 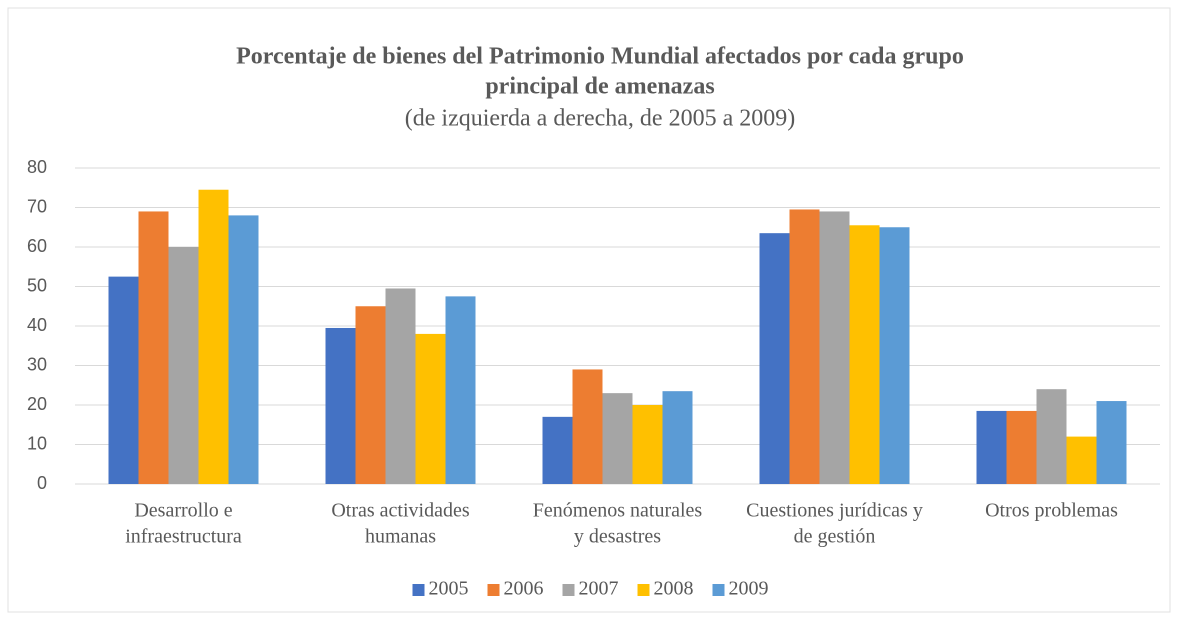 I want to click on chart-title: principal de amenazas, so click(x=599, y=87).